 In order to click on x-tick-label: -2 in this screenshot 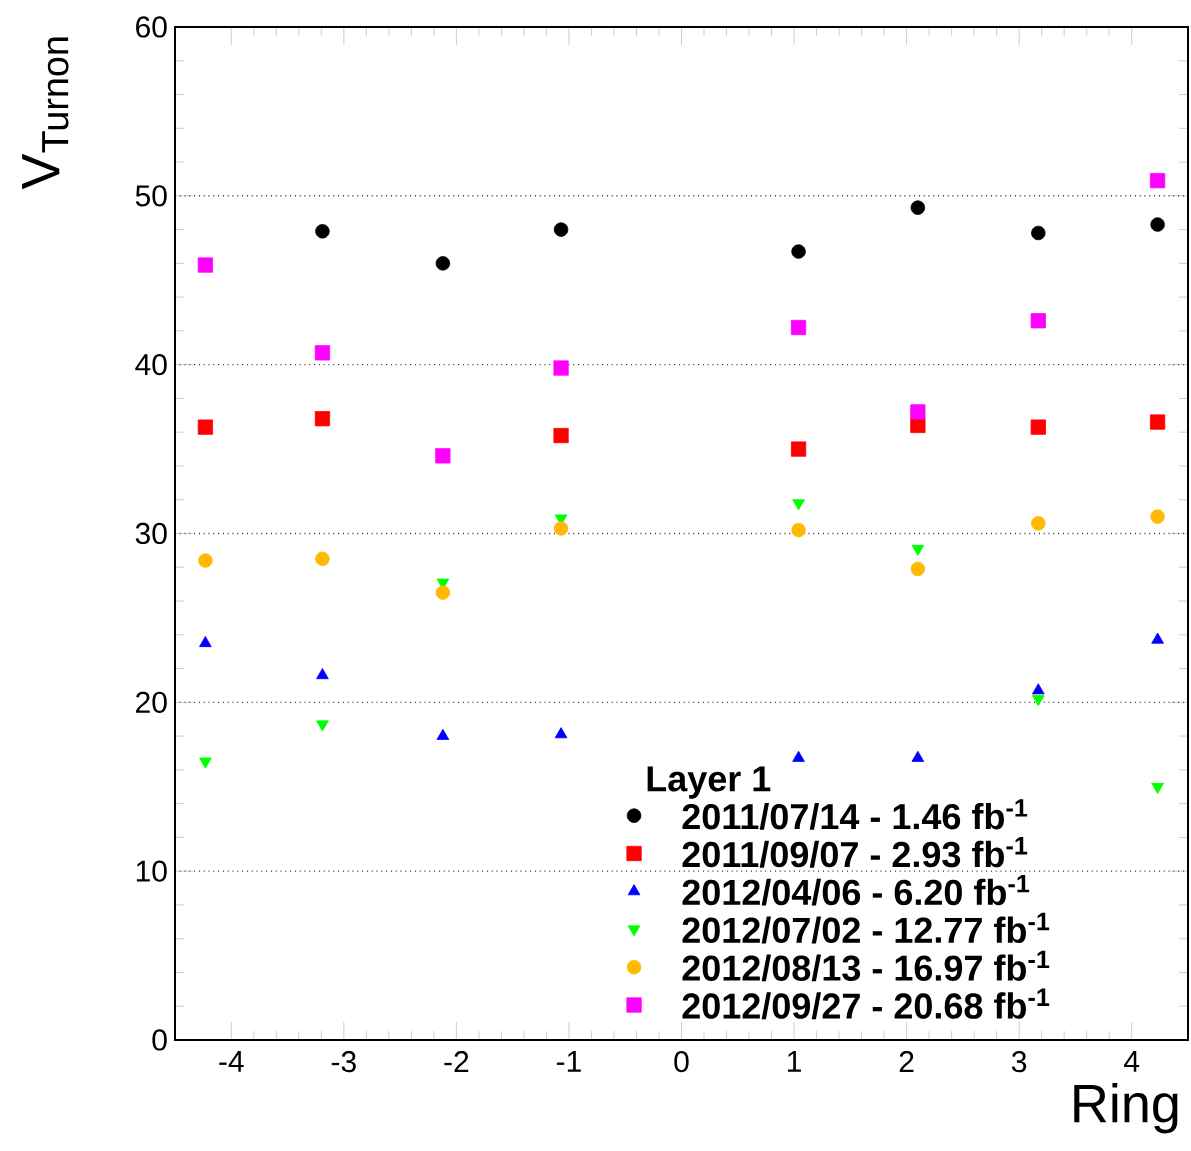, I will do `click(456, 1061)`.